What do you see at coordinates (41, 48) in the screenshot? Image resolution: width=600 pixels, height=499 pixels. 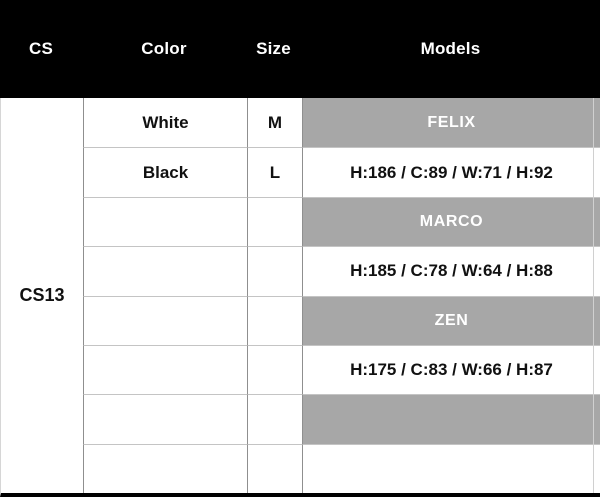 I see `header-cell-cs: CS` at bounding box center [41, 48].